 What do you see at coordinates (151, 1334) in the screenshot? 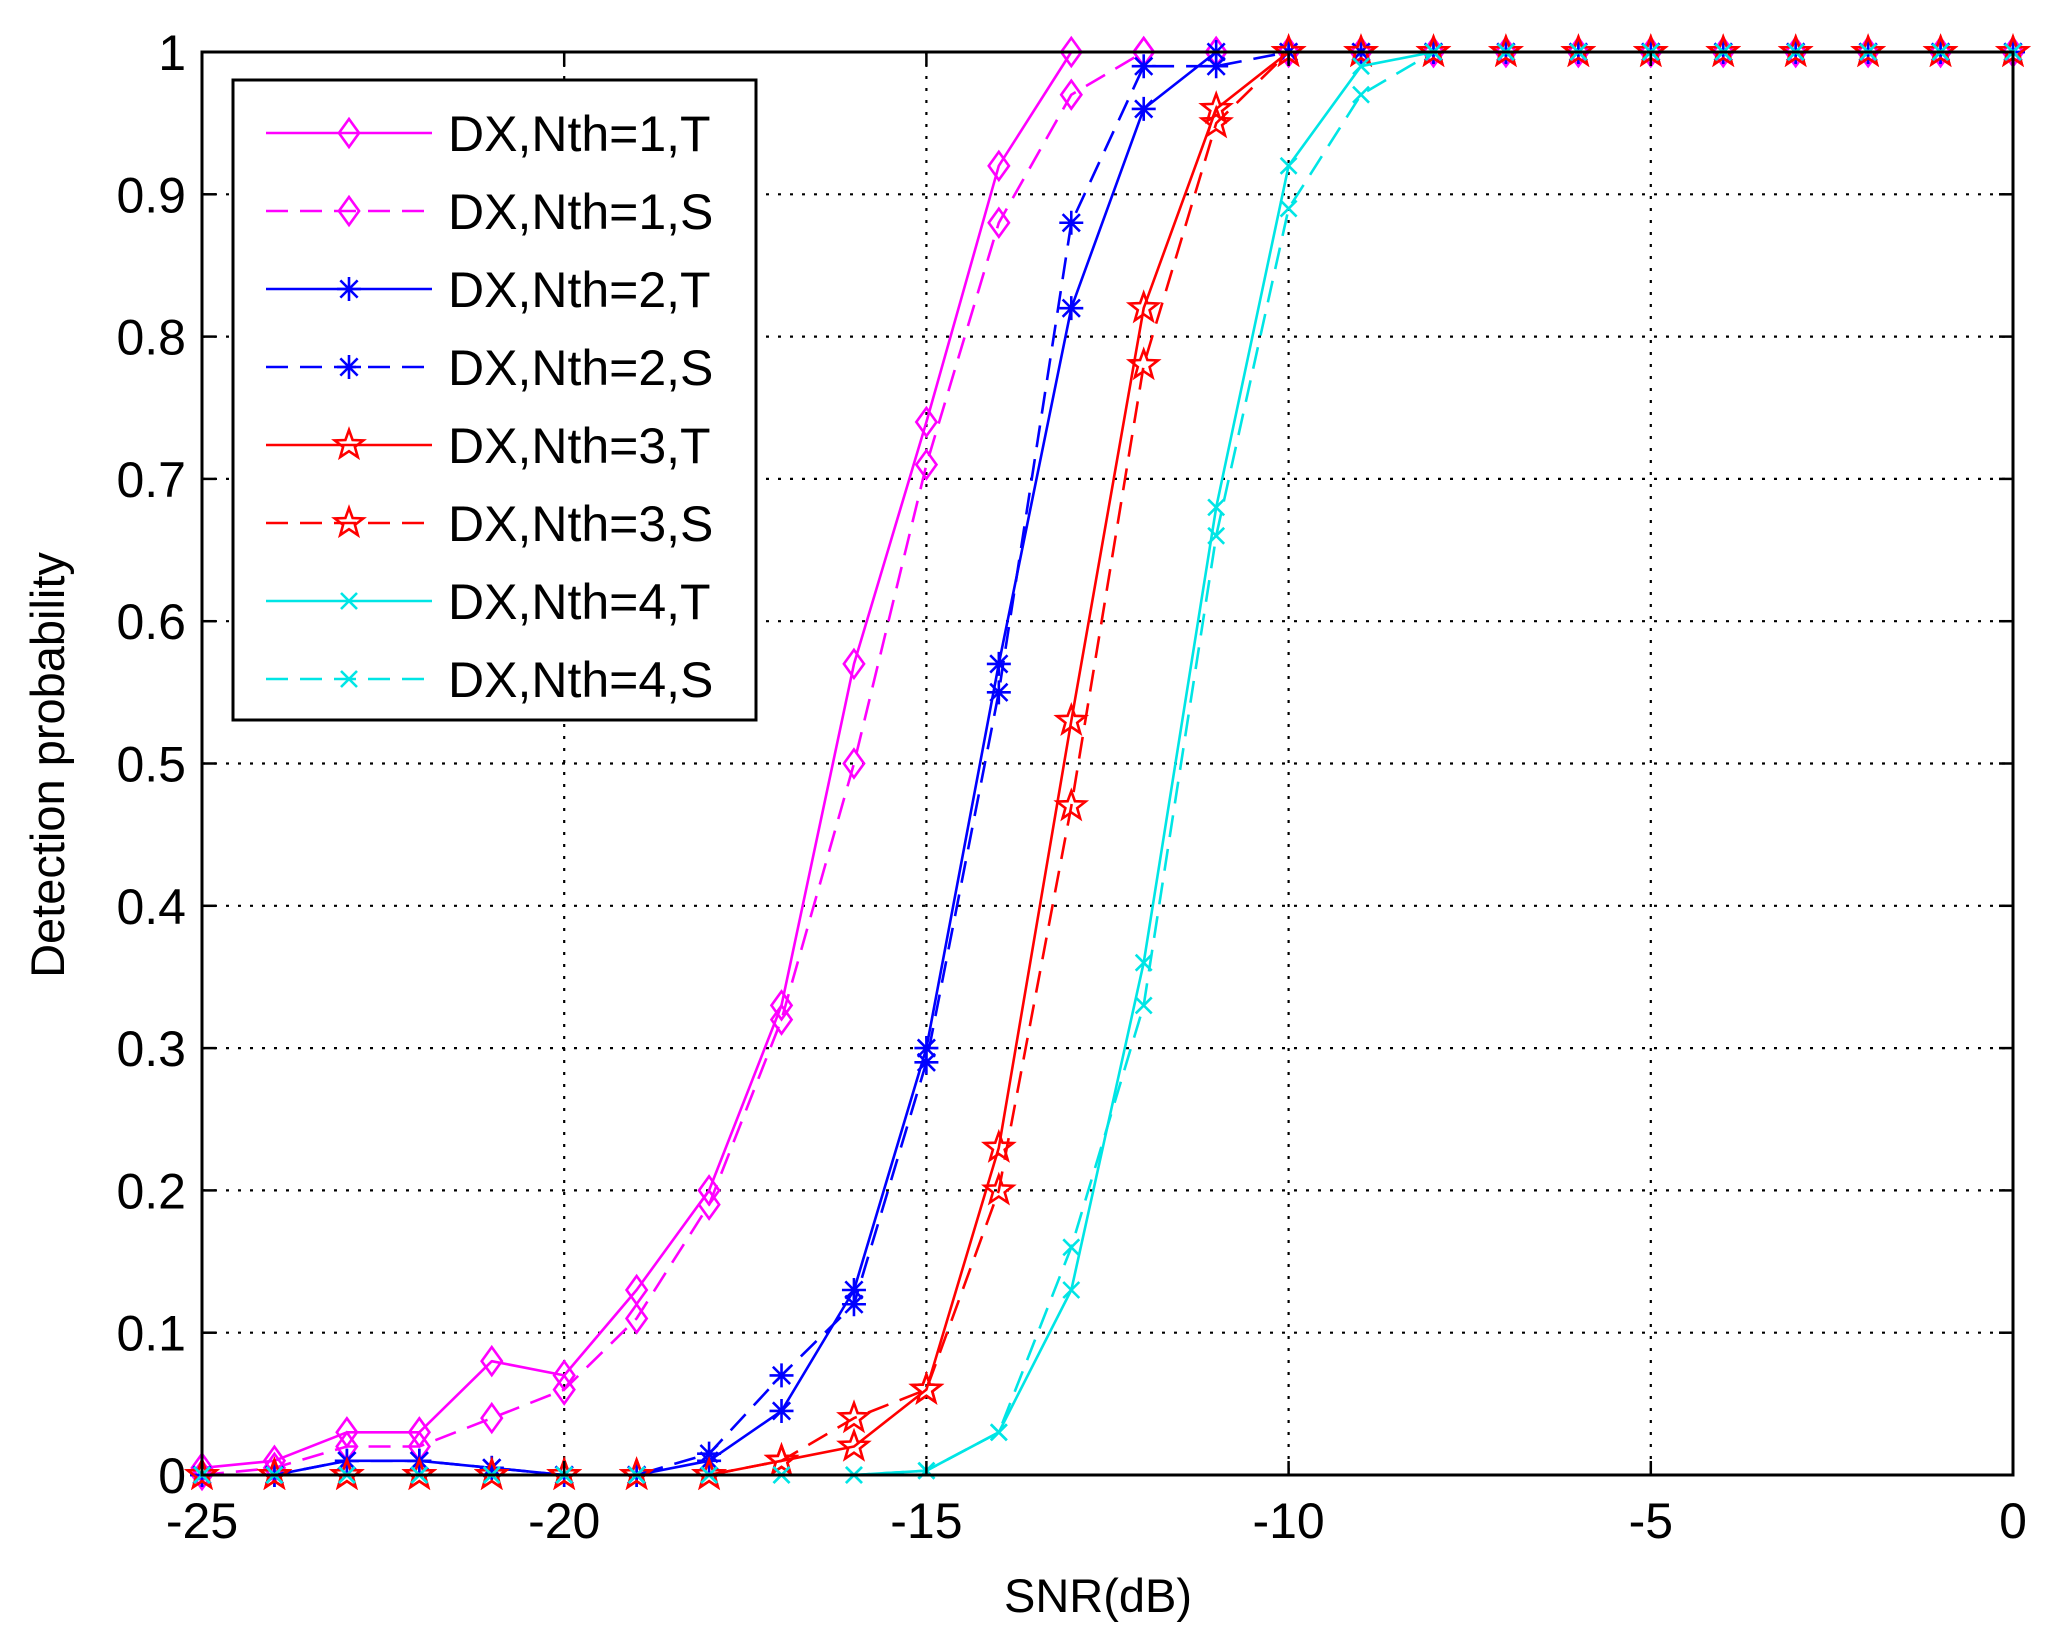
I see `y-tick-label: 0.1` at bounding box center [151, 1334].